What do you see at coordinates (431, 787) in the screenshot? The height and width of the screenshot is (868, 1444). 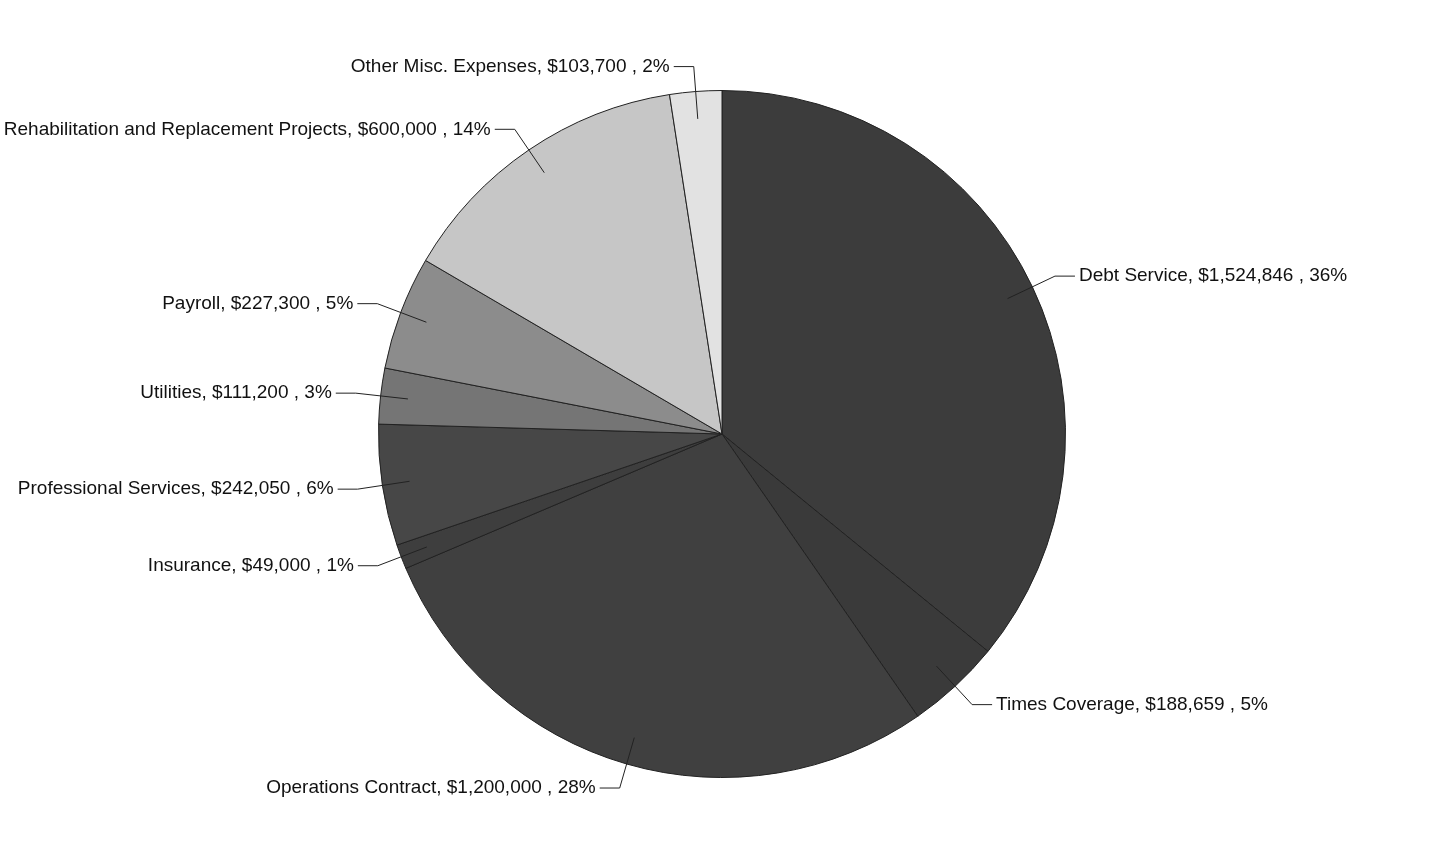 I see `slice-label: Operations Contract, $1,200,000 , 28%` at bounding box center [431, 787].